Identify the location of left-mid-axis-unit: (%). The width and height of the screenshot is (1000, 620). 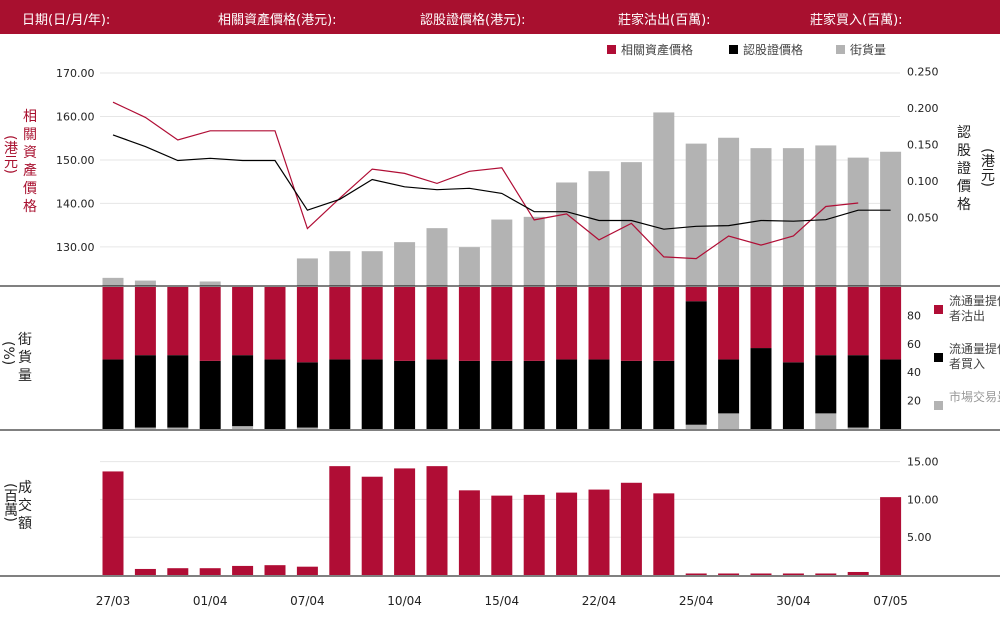
(8, 353).